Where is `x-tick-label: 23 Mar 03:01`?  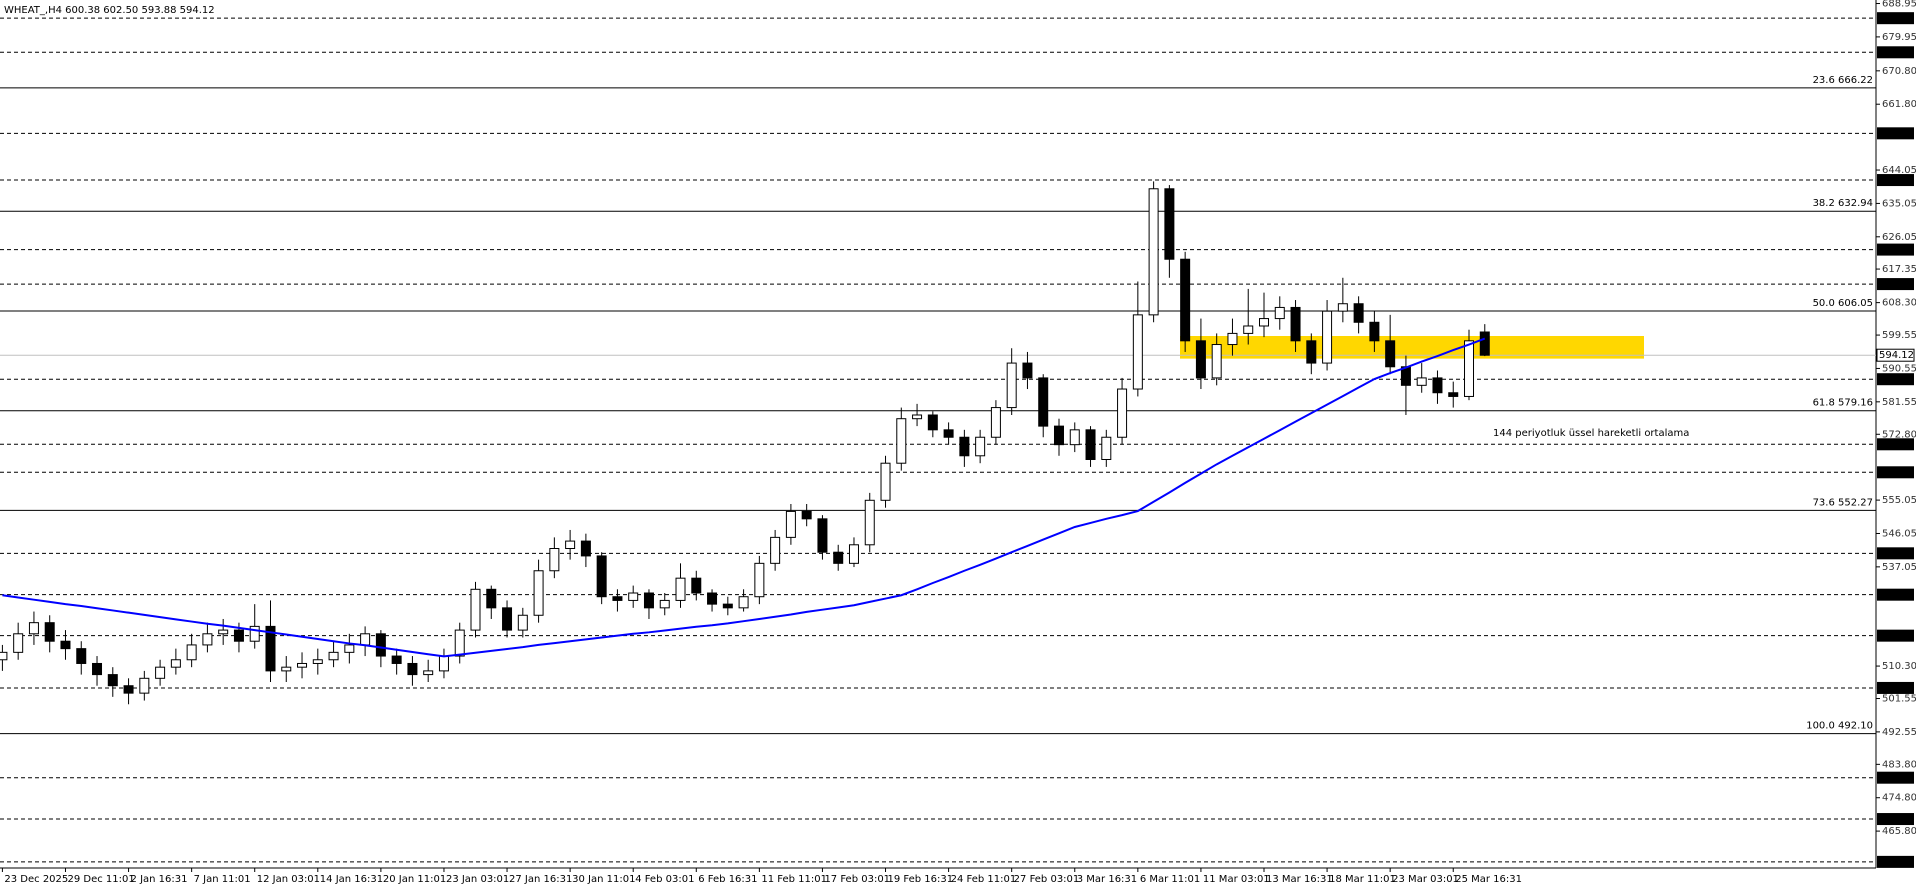
x-tick-label: 23 Mar 03:01 is located at coordinates (1425, 879).